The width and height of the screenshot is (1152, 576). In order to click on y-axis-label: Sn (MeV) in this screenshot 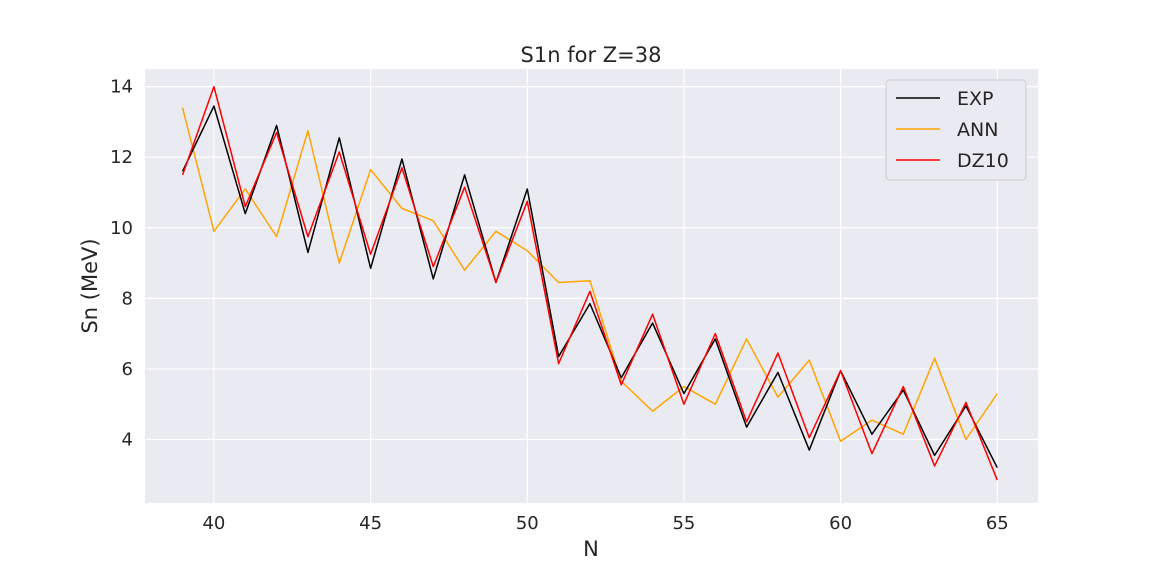, I will do `click(90, 285)`.